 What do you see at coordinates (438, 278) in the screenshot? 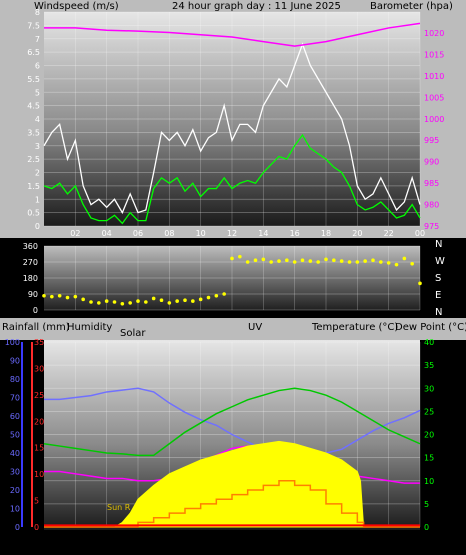
I see `compass-label-s: S` at bounding box center [438, 278].